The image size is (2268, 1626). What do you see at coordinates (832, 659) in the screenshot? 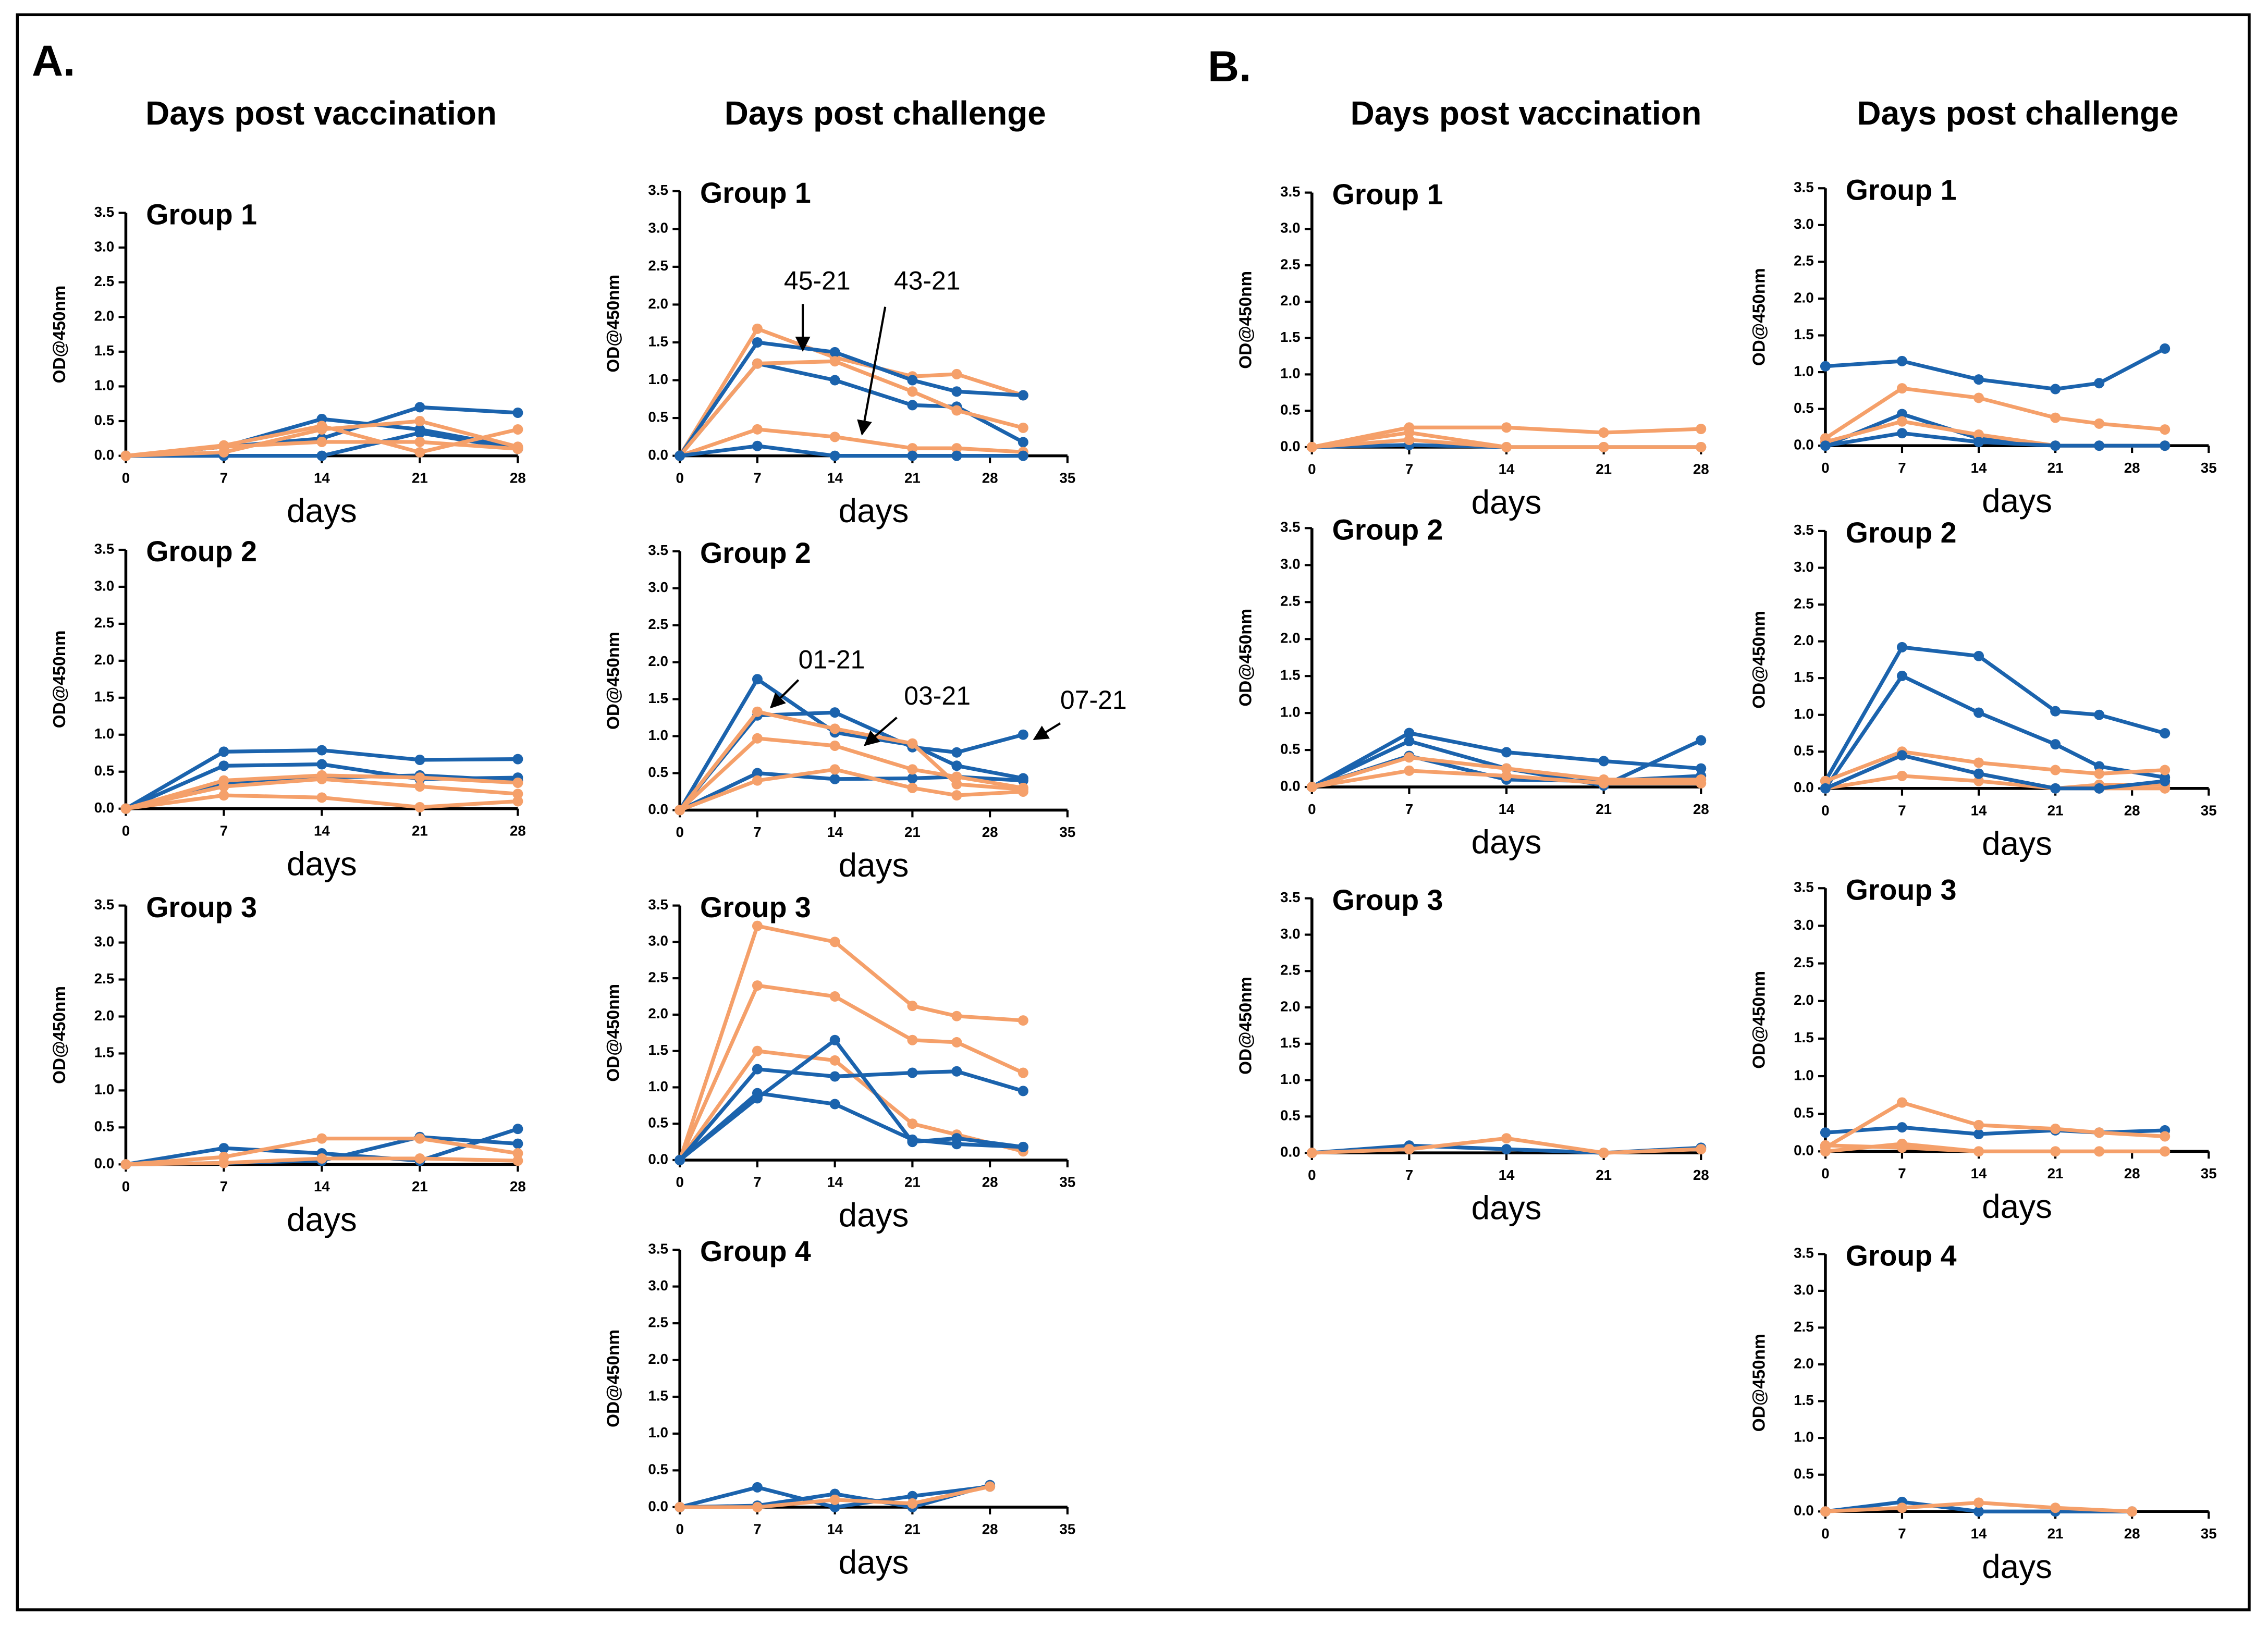
I see `annotation: 01-21` at bounding box center [832, 659].